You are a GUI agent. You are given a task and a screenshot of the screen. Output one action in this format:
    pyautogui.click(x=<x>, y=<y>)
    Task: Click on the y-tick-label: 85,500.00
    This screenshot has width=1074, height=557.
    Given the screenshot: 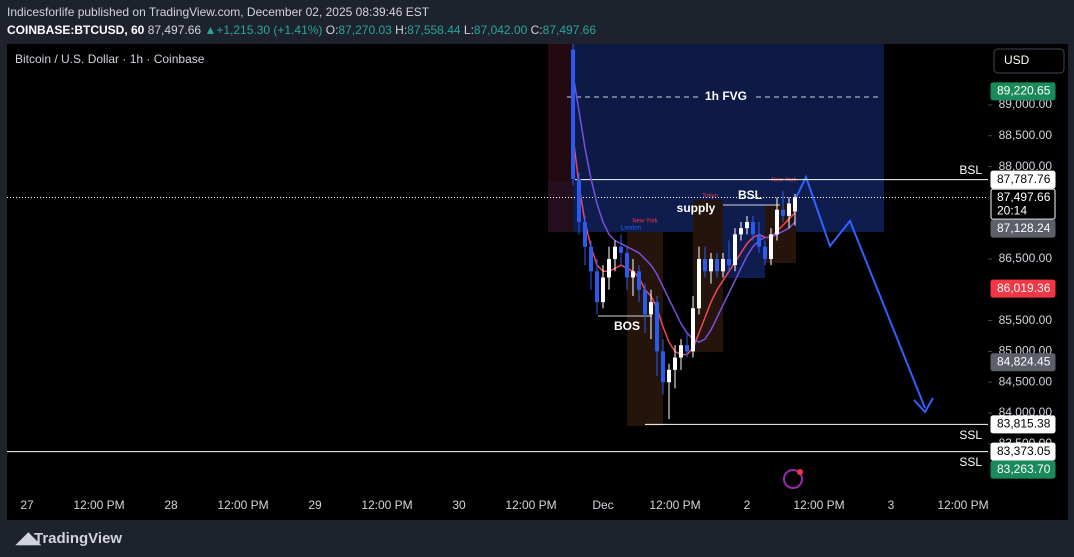 What is the action you would take?
    pyautogui.click(x=1026, y=320)
    